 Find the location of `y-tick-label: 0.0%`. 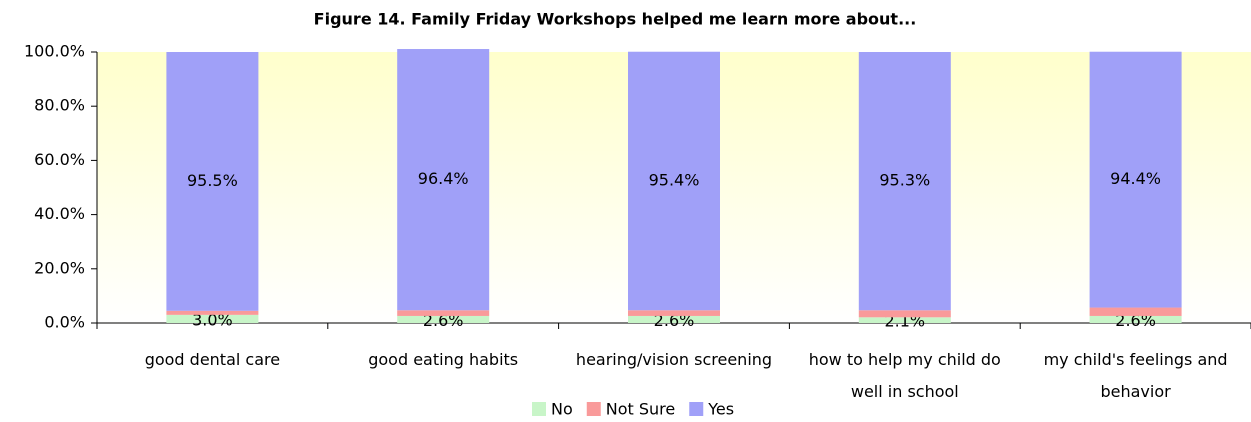

y-tick-label: 0.0% is located at coordinates (64, 322).